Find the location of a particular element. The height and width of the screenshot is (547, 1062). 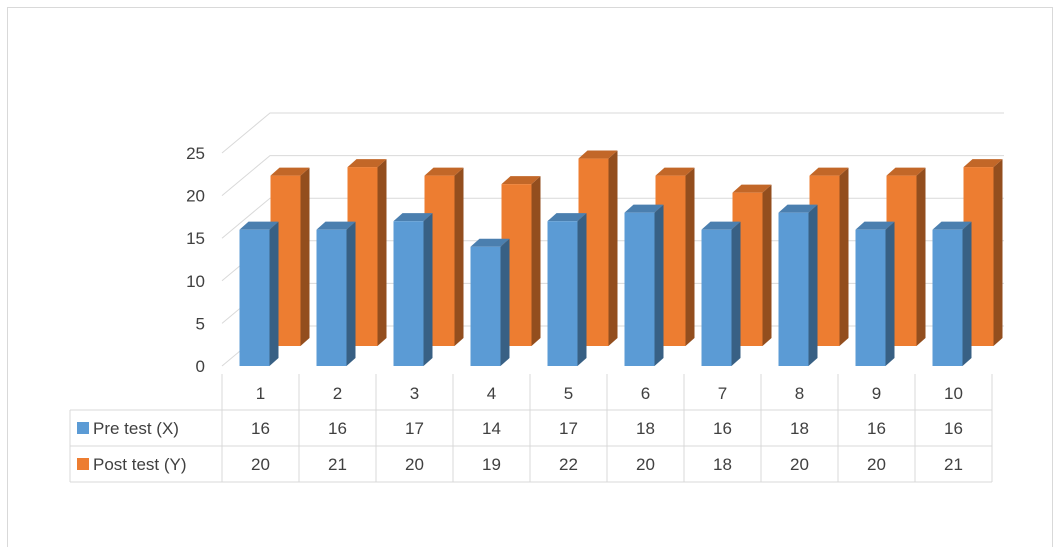

x-tick-label: 7 is located at coordinates (722, 393).